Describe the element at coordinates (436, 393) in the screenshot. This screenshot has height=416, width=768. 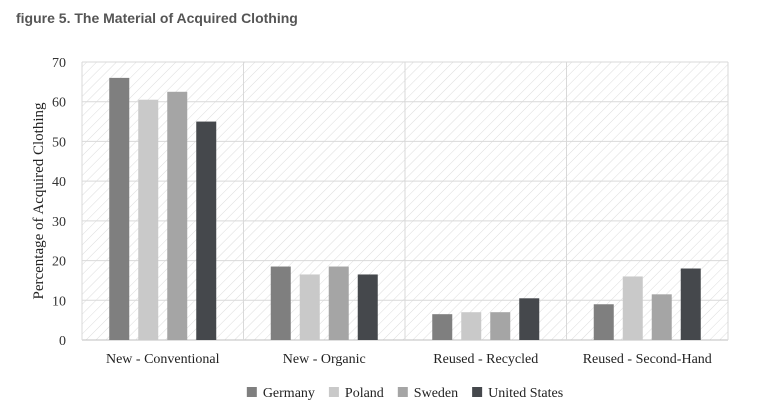
I see `legend-label: Sweden` at that location.